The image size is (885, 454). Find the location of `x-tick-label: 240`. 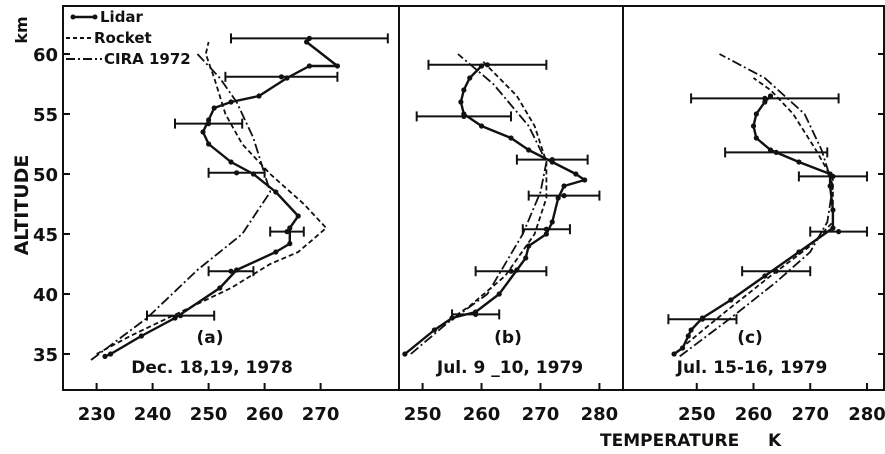

x-tick-label: 240 is located at coordinates (153, 414).